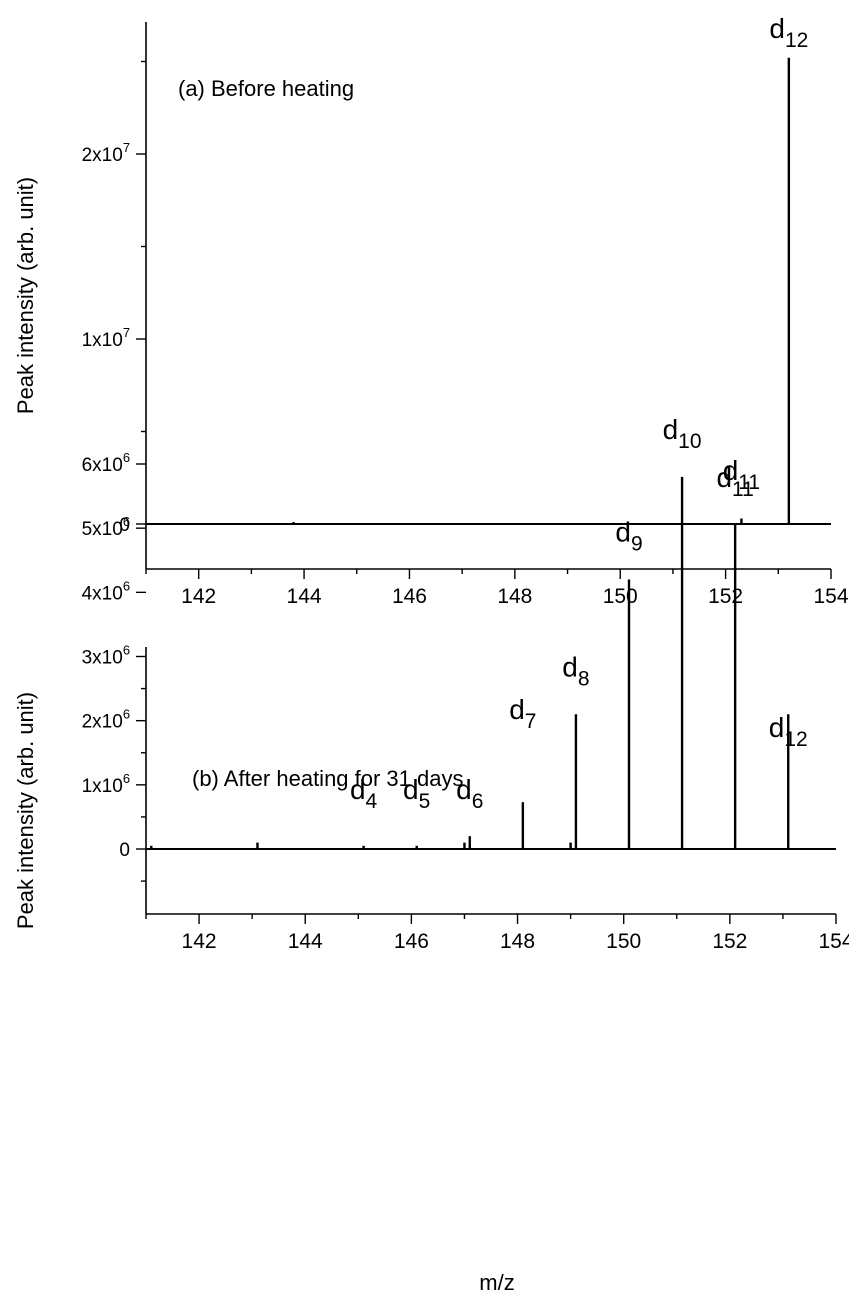 The height and width of the screenshot is (1299, 849). I want to click on y-tick-label: 3x10⁶, so click(106, 656).